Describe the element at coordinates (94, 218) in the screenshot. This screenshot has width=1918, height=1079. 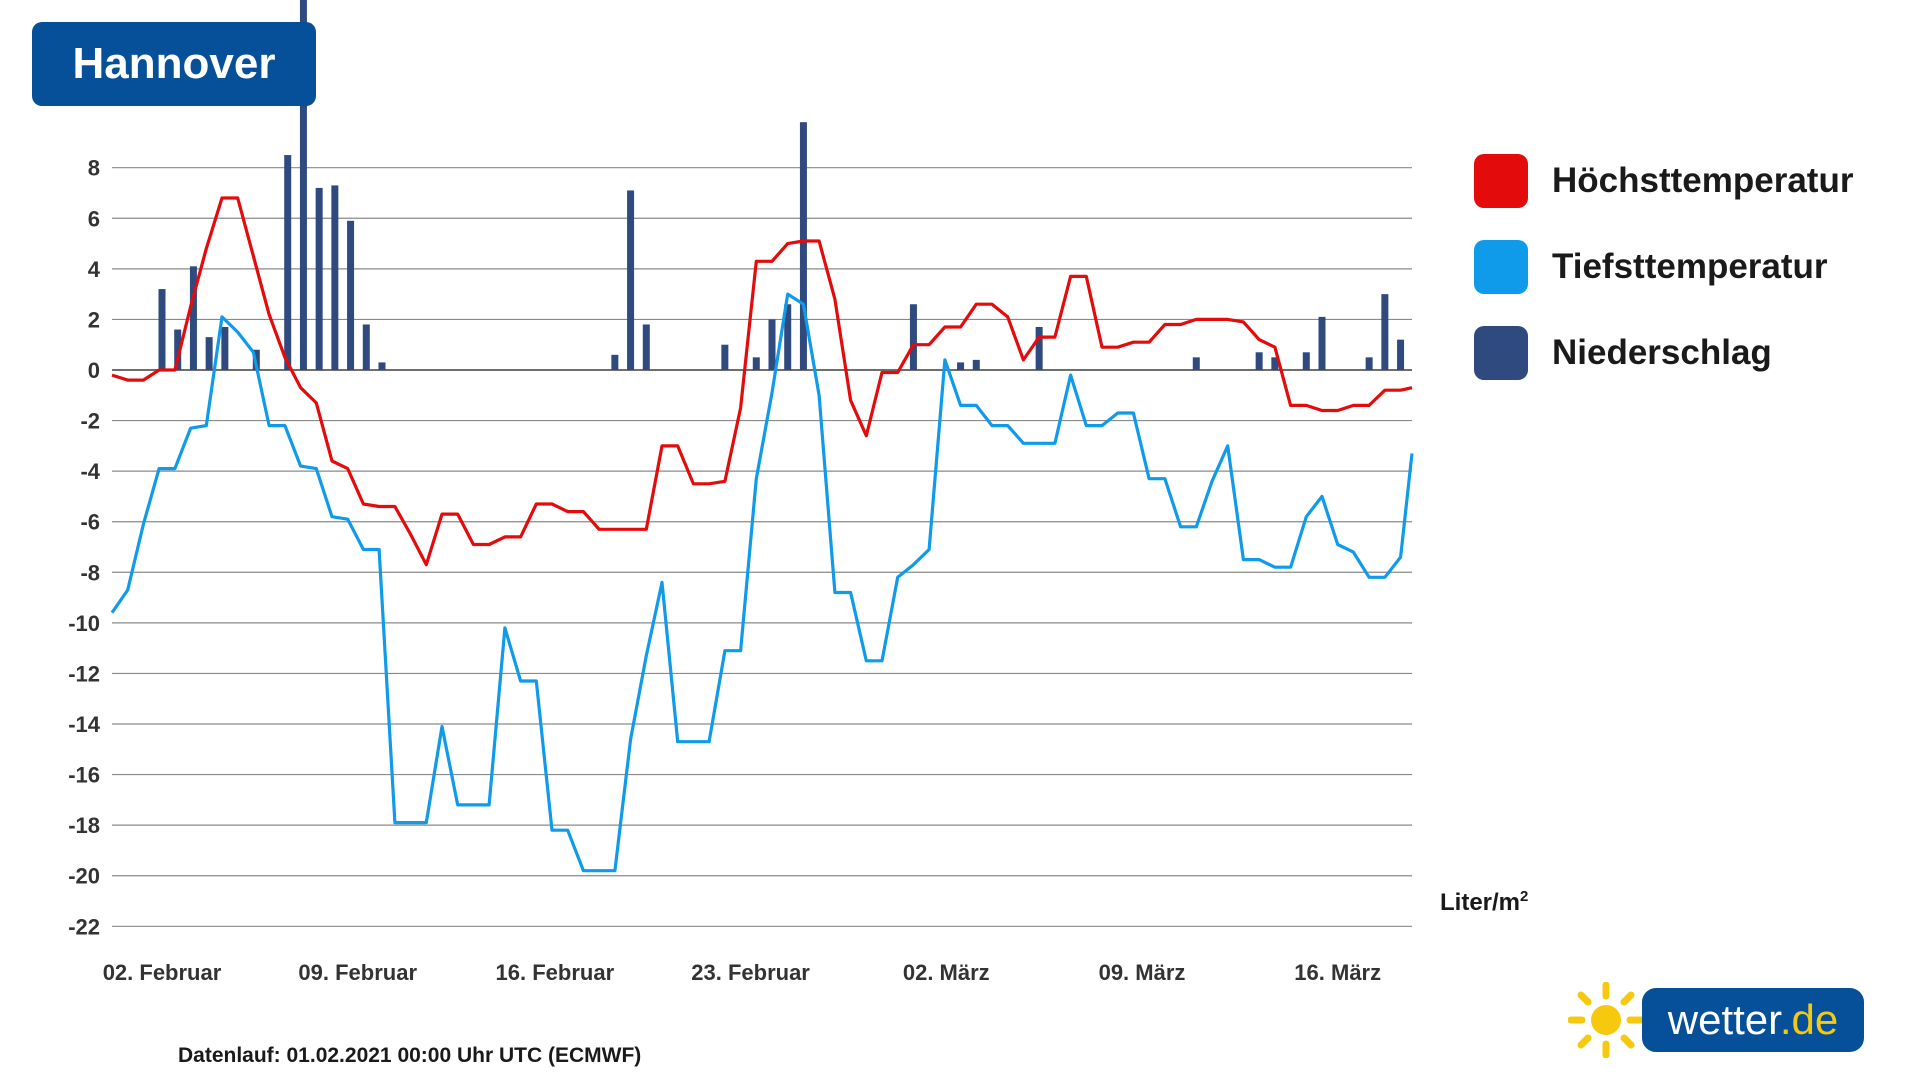
I see `y-tick-label: 6` at that location.